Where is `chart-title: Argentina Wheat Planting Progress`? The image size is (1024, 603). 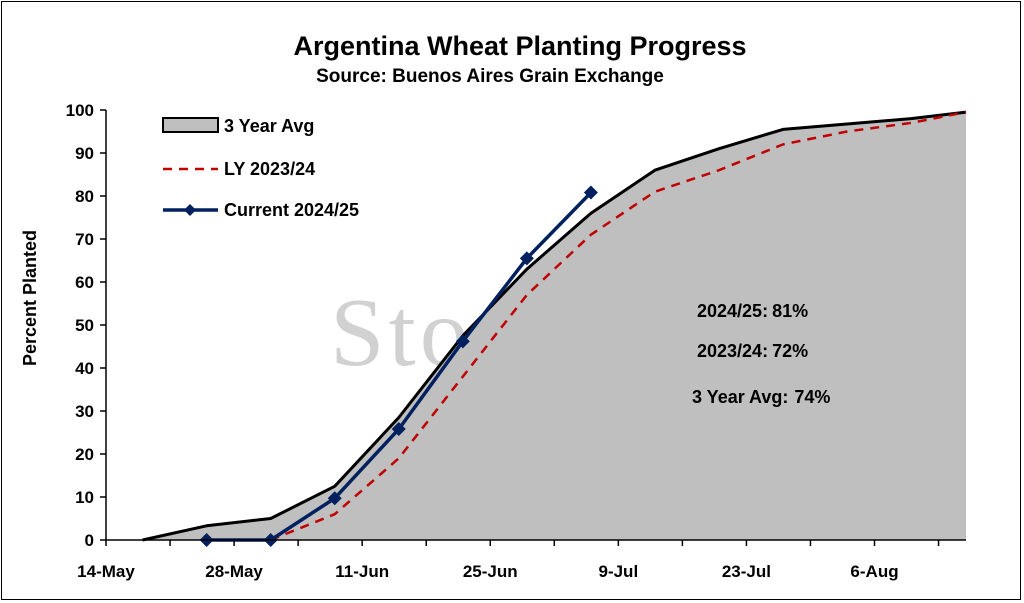 chart-title: Argentina Wheat Planting Progress is located at coordinates (519, 46).